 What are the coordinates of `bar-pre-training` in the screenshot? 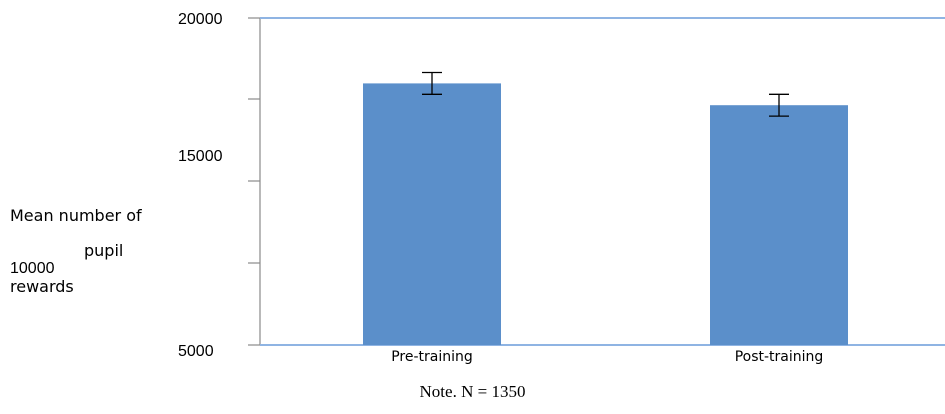 It's located at (432, 214).